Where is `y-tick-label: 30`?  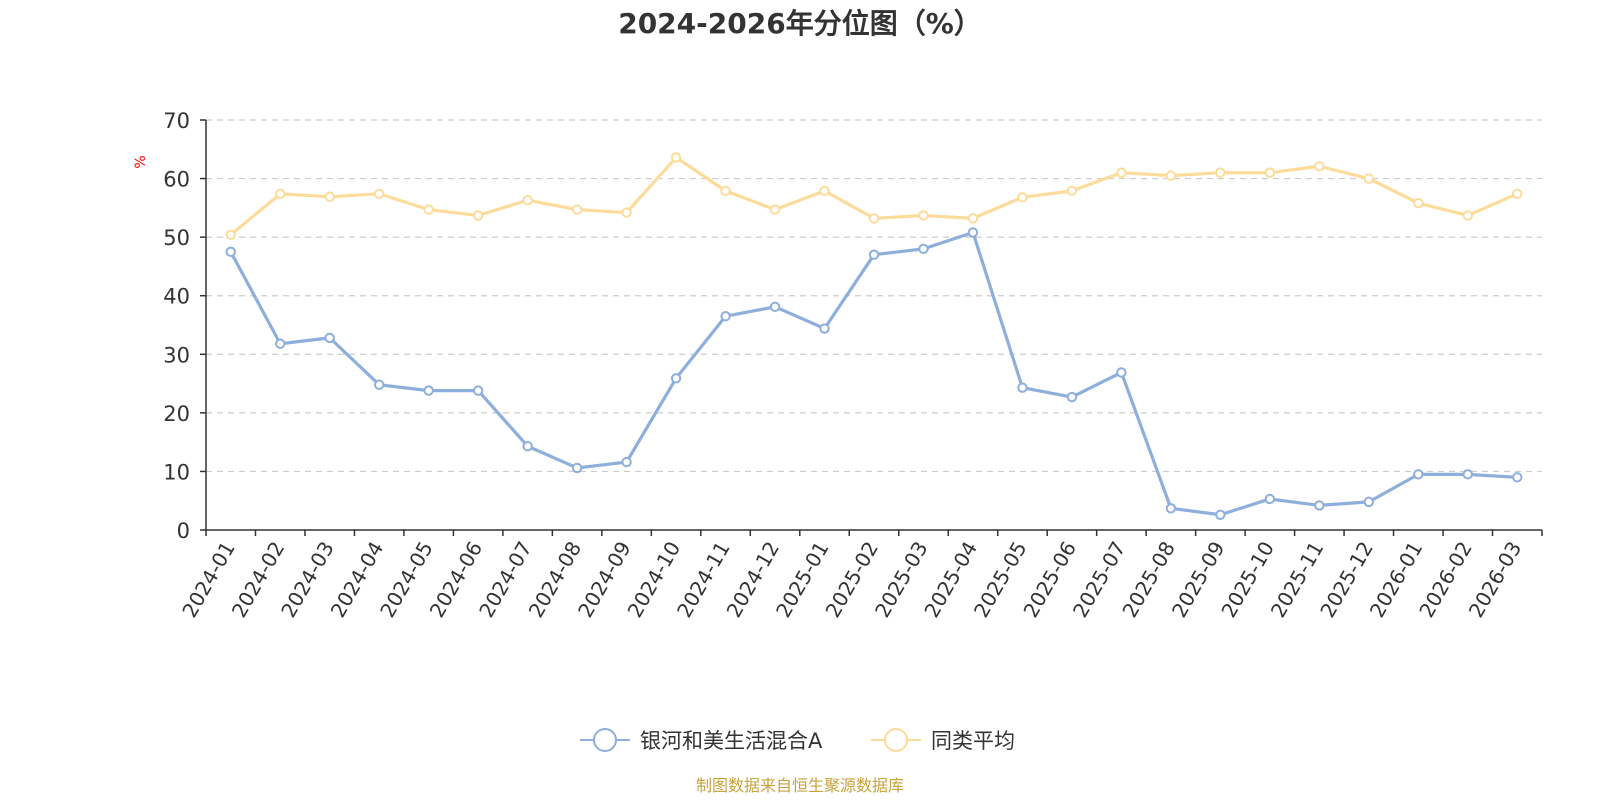 y-tick-label: 30 is located at coordinates (176, 355).